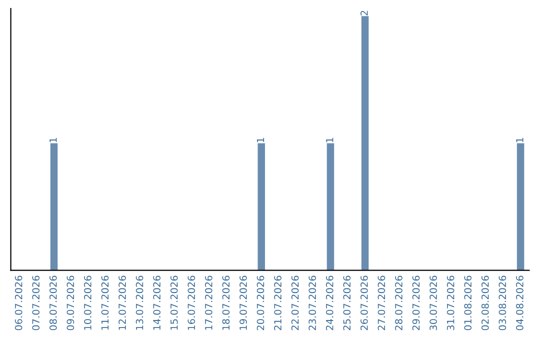  I want to click on x-tick-label: 16.07.2026, so click(192, 303).